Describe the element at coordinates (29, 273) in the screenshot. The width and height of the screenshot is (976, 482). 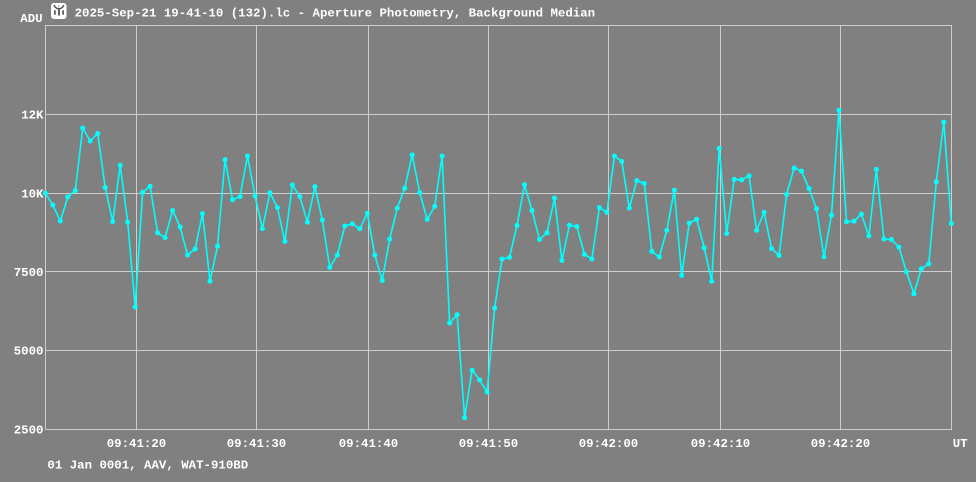
I see `svg-text: 7500` at that location.